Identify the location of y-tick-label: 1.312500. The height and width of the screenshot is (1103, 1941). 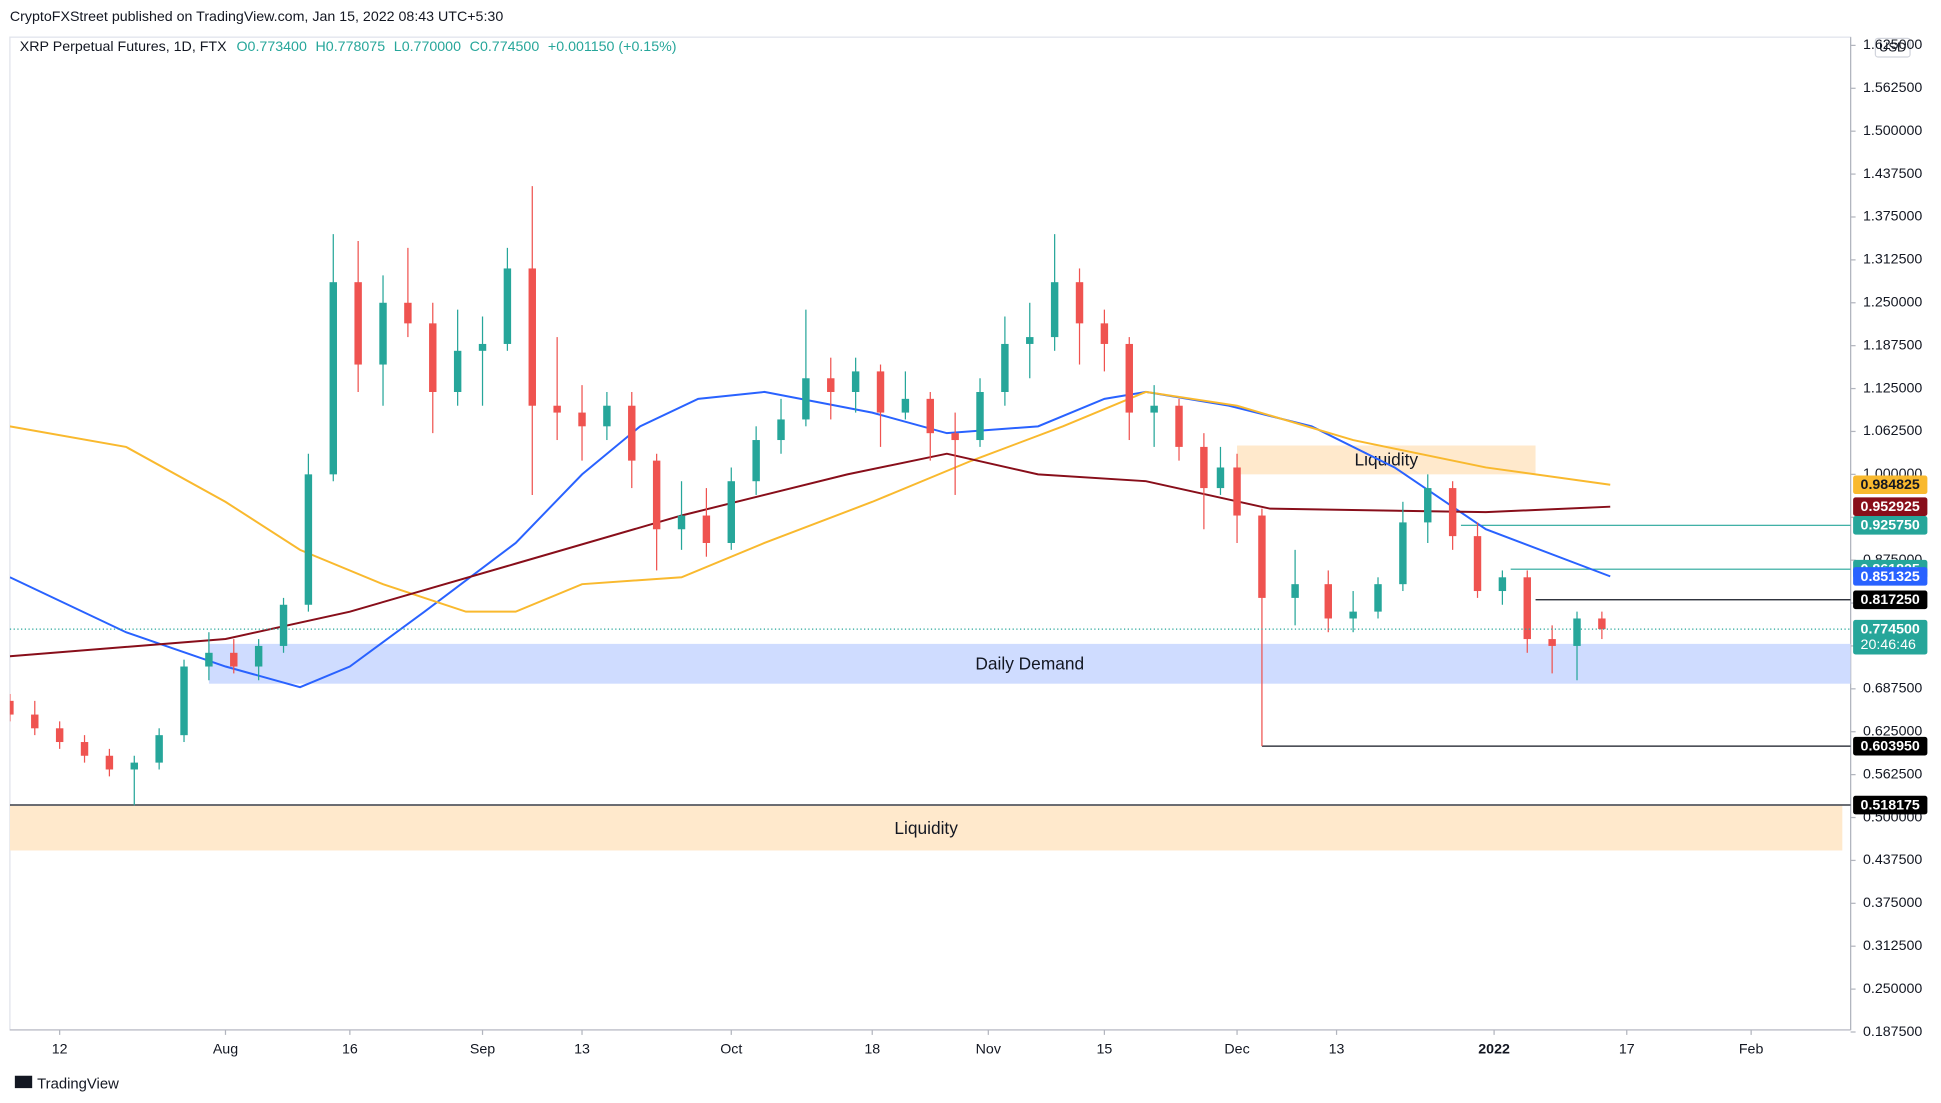
(1892, 260).